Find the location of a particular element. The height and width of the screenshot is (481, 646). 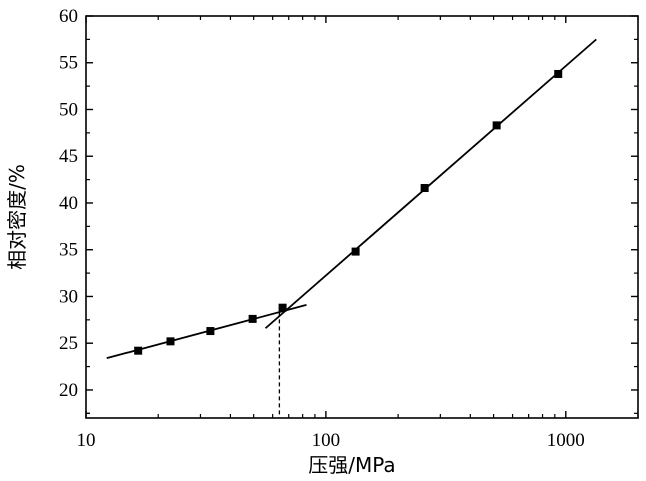

y-tick-label: 20 is located at coordinates (68, 390).